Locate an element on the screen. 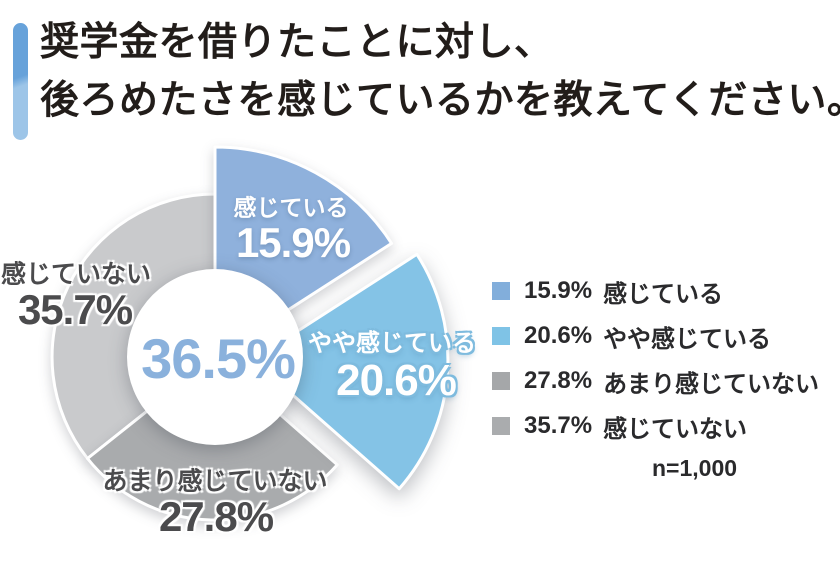 This screenshot has width=840, height=588. legend-label: あまり感じていない is located at coordinates (711, 384).